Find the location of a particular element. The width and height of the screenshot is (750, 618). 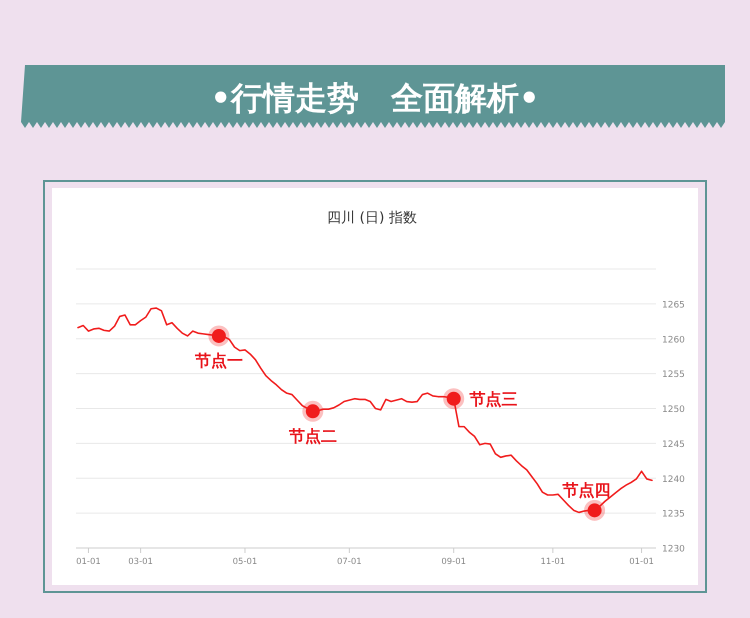

annotation: 节点二 is located at coordinates (312, 436).